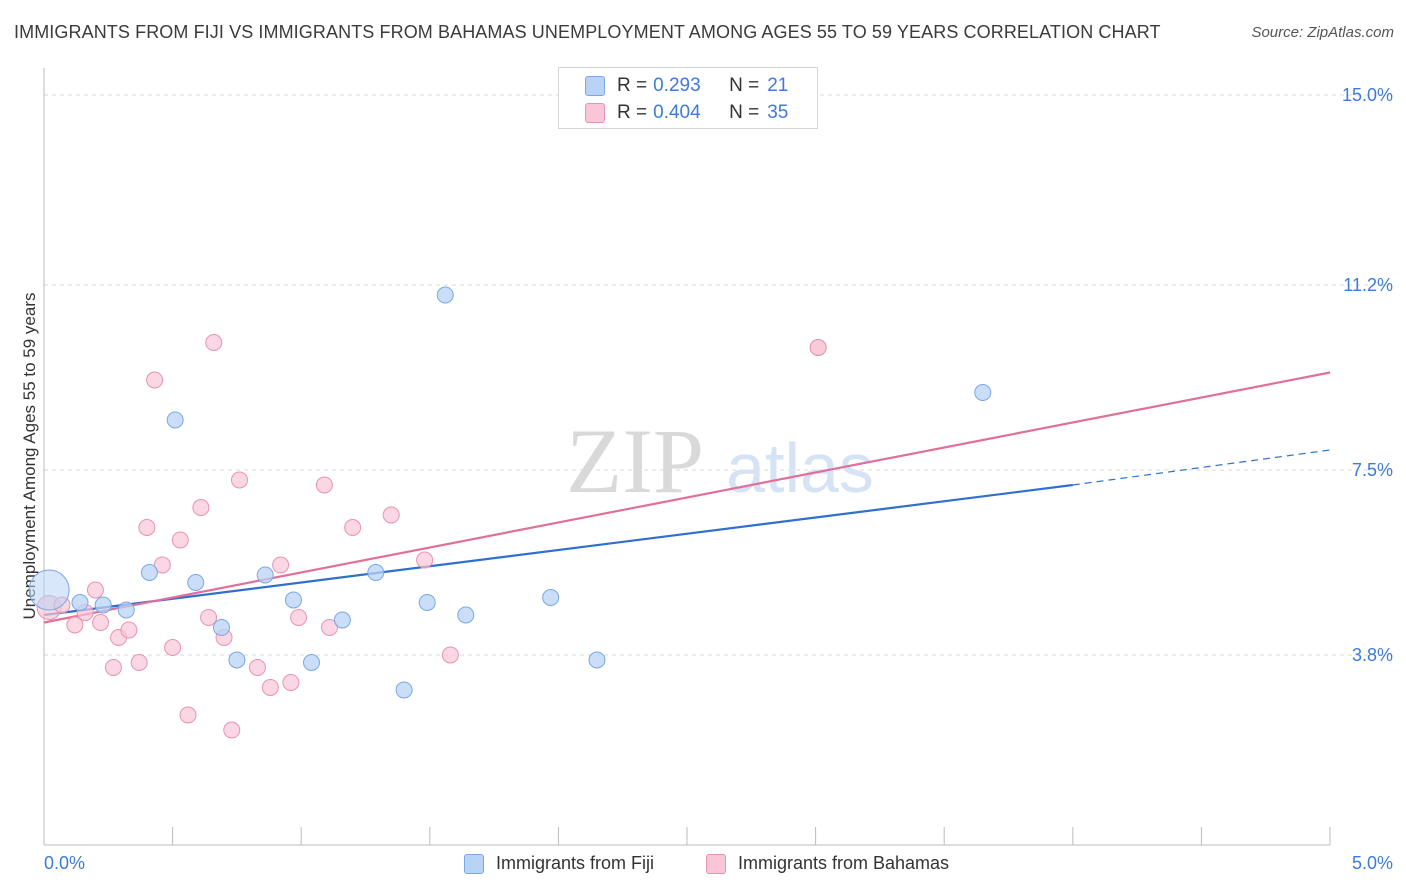 This screenshot has height=892, width=1406. I want to click on watermark-atlas: atlas, so click(800, 468).